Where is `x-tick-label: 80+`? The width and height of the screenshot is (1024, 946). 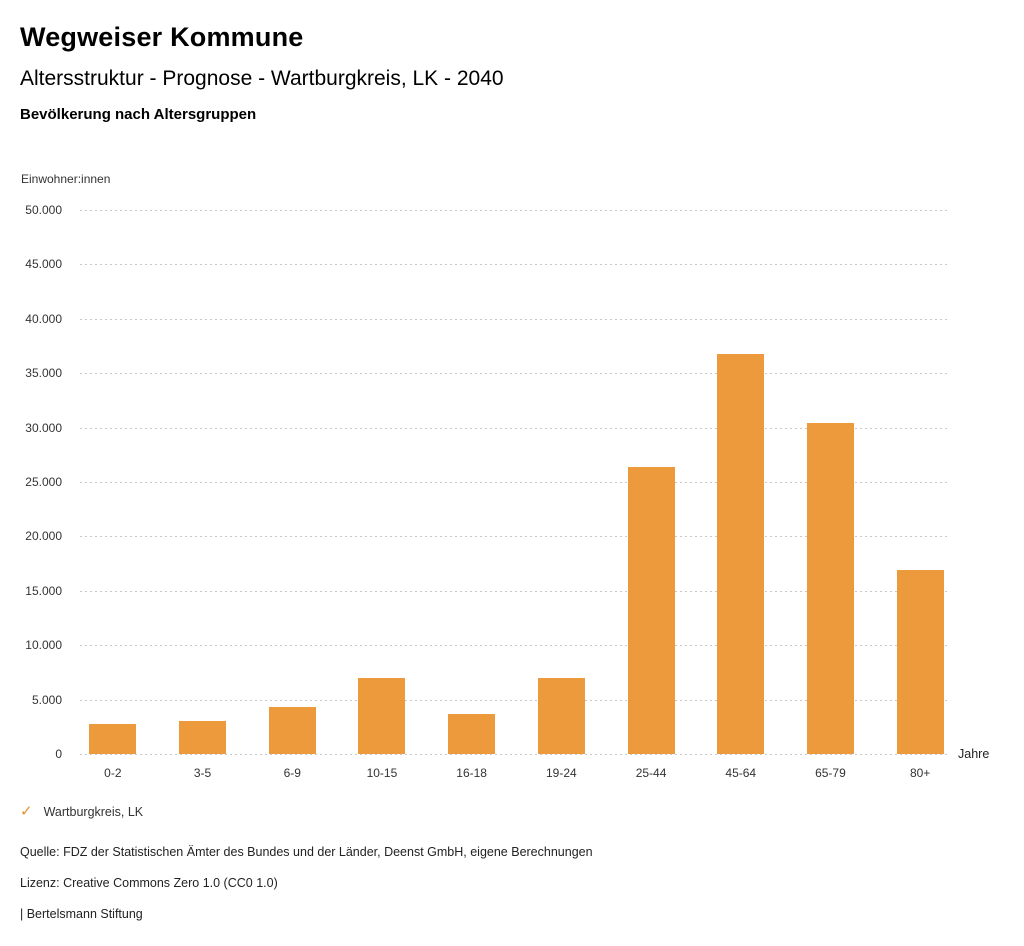 x-tick-label: 80+ is located at coordinates (920, 773).